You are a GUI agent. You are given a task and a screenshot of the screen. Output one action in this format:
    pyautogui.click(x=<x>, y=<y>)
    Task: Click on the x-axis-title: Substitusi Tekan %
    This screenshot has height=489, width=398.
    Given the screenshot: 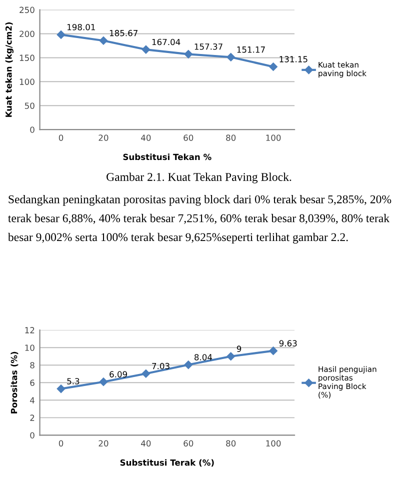 What is the action you would take?
    pyautogui.click(x=167, y=157)
    